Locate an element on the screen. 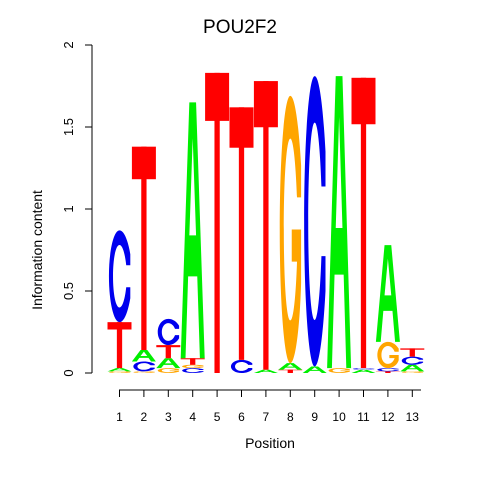  x-tick-label: 5 is located at coordinates (217, 417).